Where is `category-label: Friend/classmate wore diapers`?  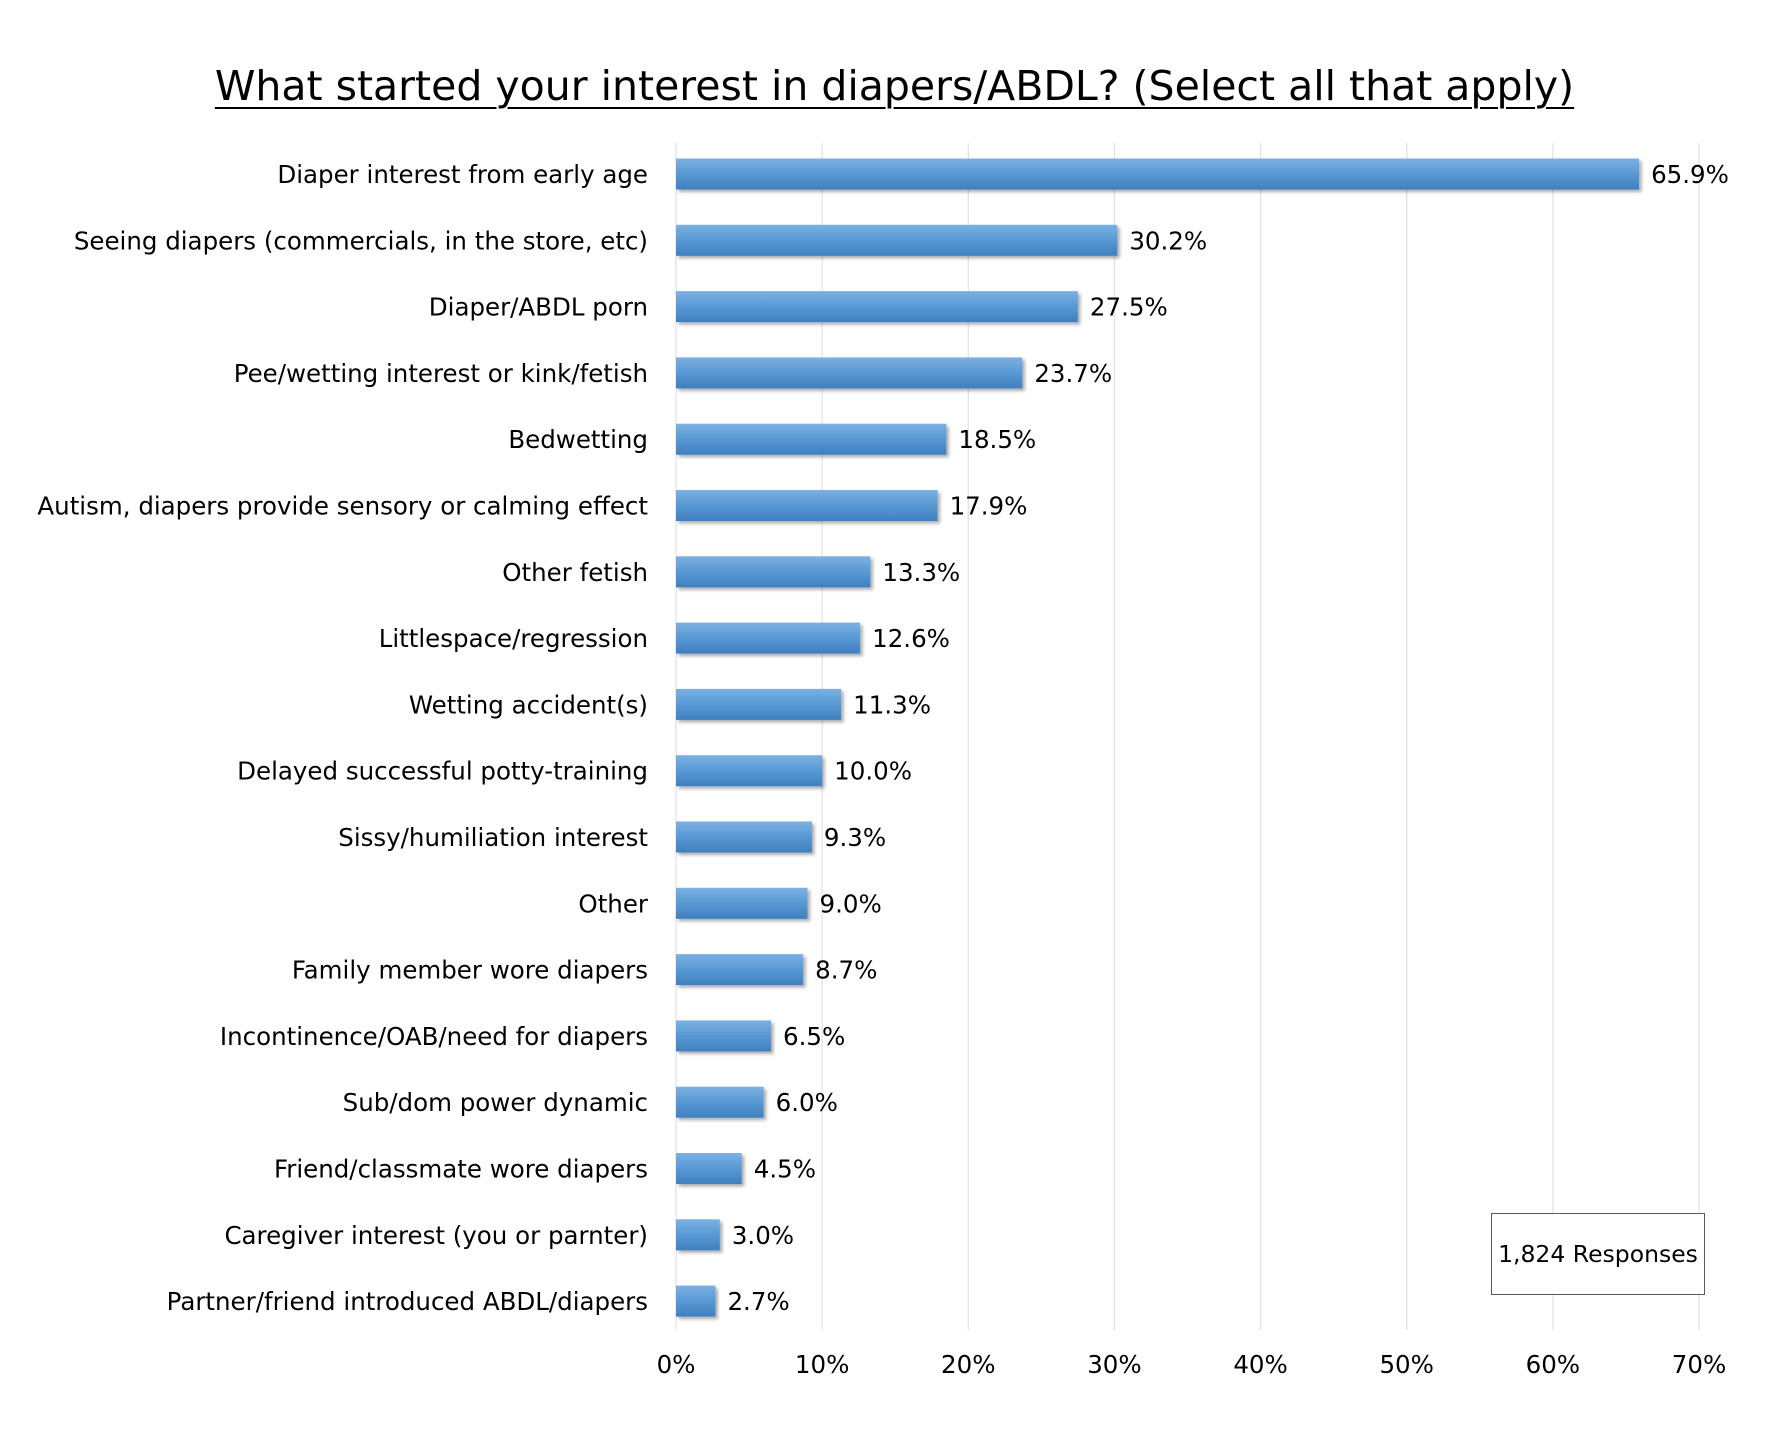
category-label: Friend/classmate wore diapers is located at coordinates (461, 1169).